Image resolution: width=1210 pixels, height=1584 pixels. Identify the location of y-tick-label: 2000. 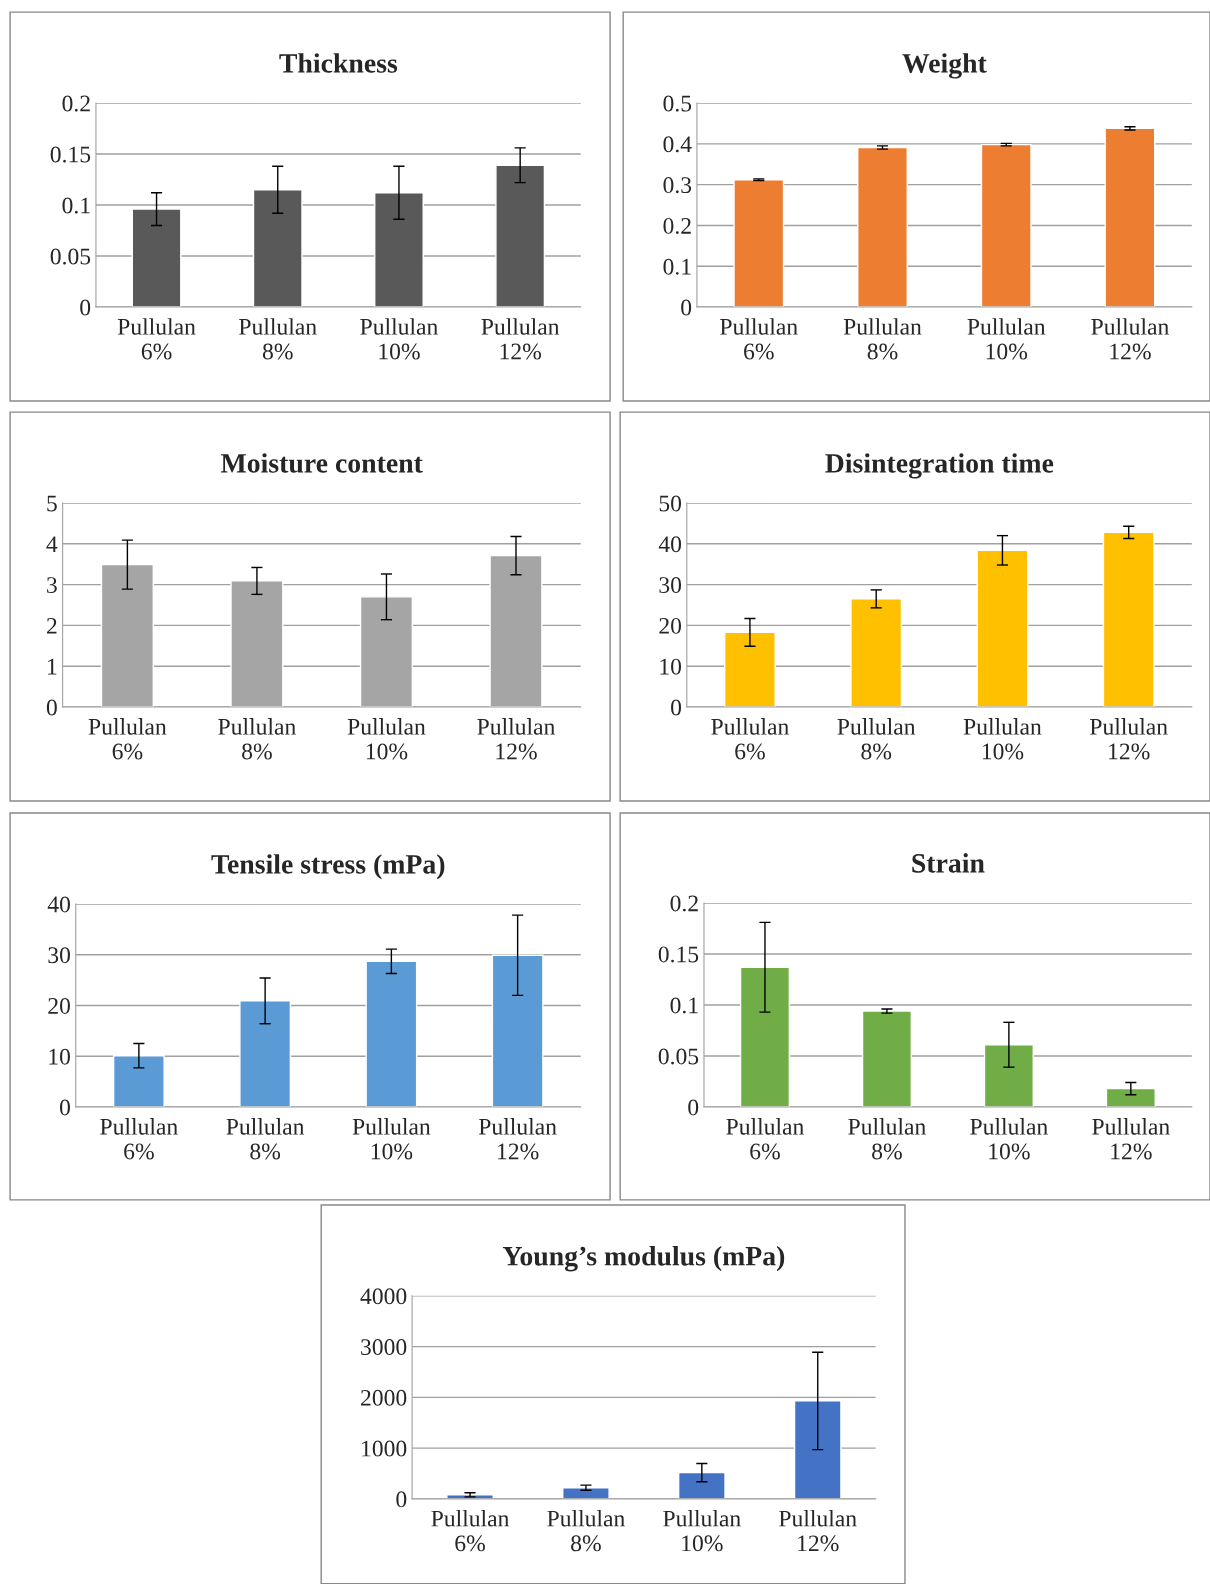
(384, 1397).